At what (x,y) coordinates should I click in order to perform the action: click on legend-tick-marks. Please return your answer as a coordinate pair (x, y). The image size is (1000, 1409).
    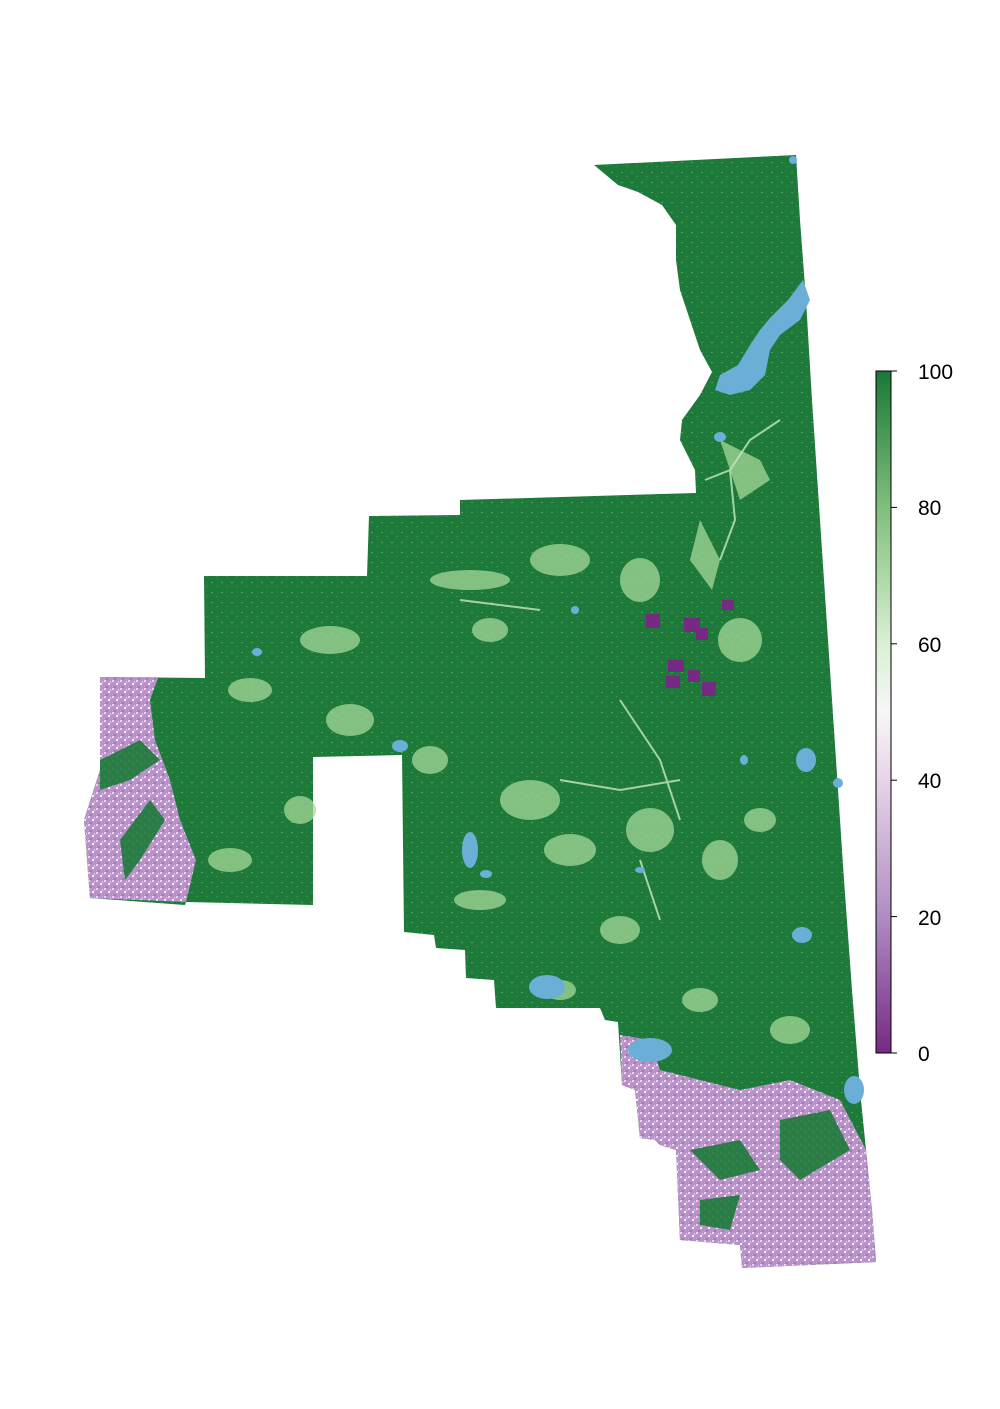
    Looking at the image, I should click on (894, 712).